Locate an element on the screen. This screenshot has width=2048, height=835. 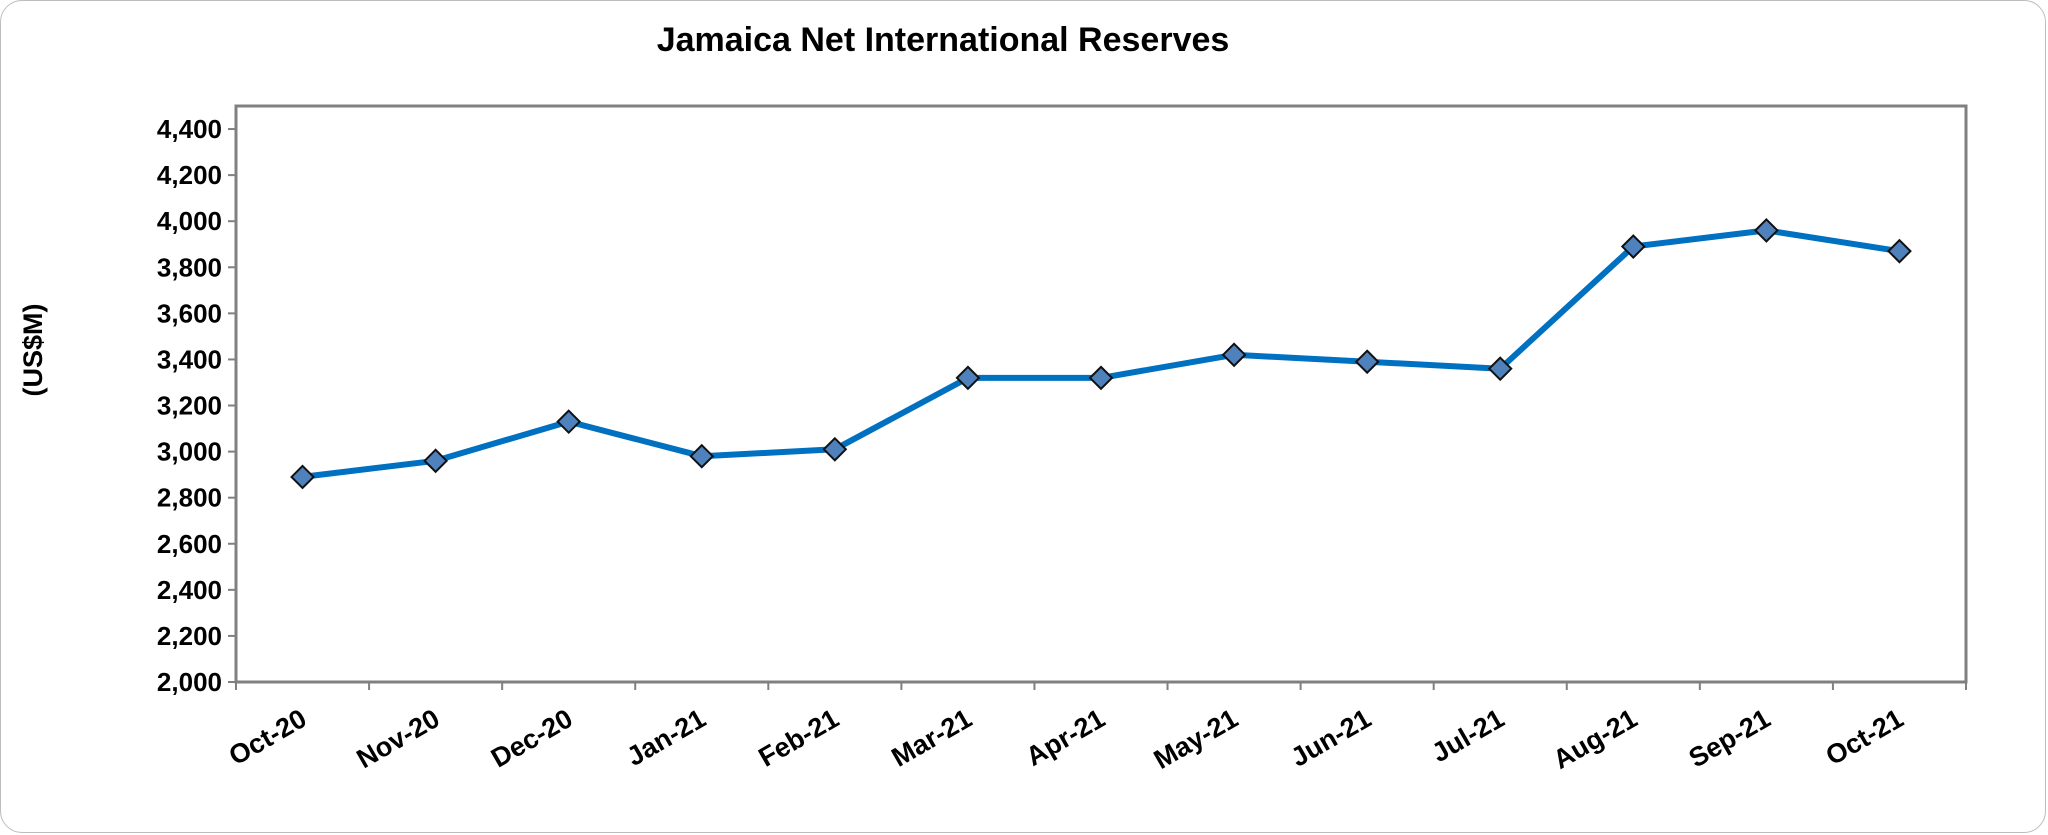
y-tick-label: 3,400 is located at coordinates (189, 359).